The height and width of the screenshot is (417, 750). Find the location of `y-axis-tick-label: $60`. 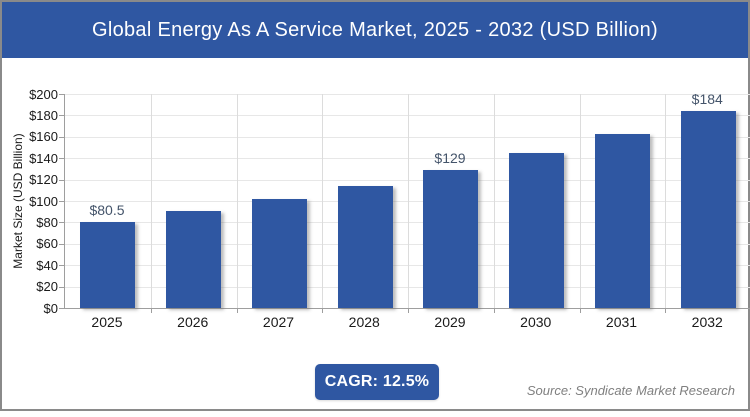

y-axis-tick-label: $60 is located at coordinates (47, 244).